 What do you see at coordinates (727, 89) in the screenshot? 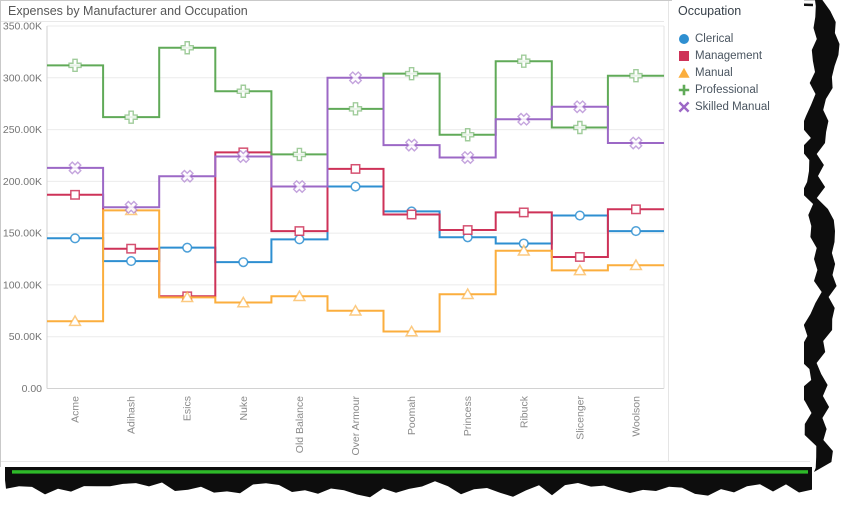
I see `legend-item-label: Professional` at bounding box center [727, 89].